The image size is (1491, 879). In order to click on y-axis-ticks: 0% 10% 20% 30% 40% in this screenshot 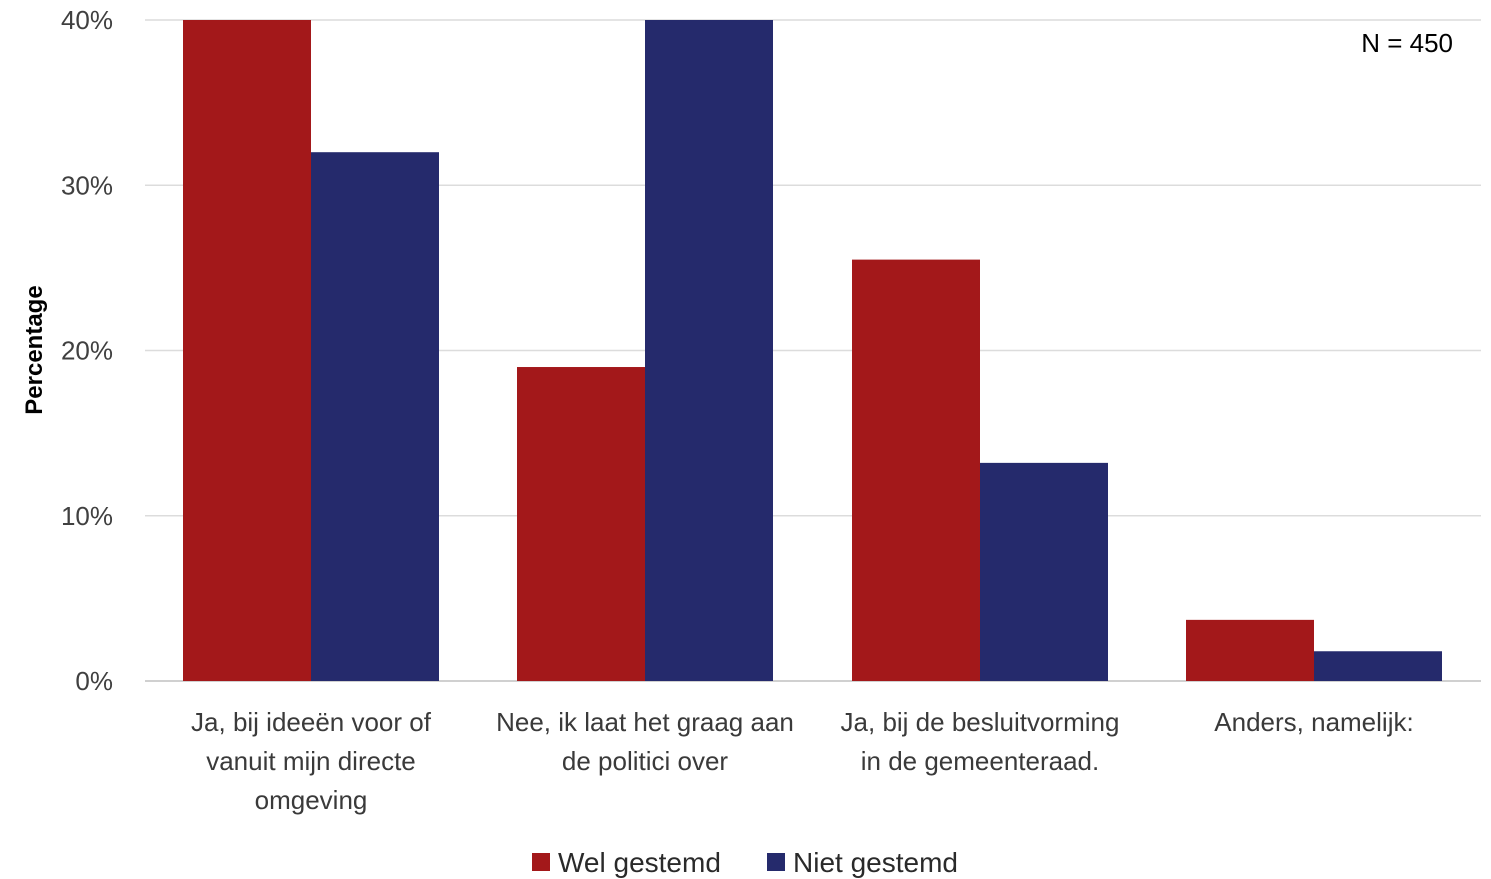, I will do `click(87, 350)`.